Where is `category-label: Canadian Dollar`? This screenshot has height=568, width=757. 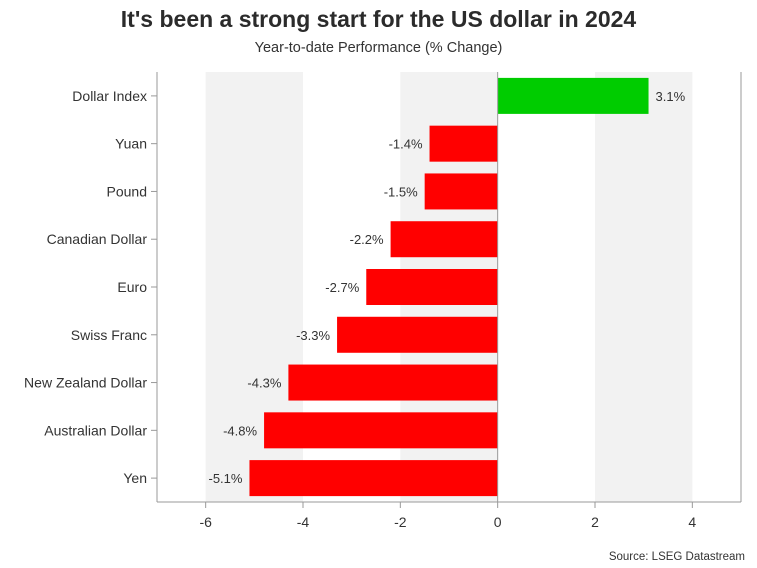
category-label: Canadian Dollar is located at coordinates (97, 239).